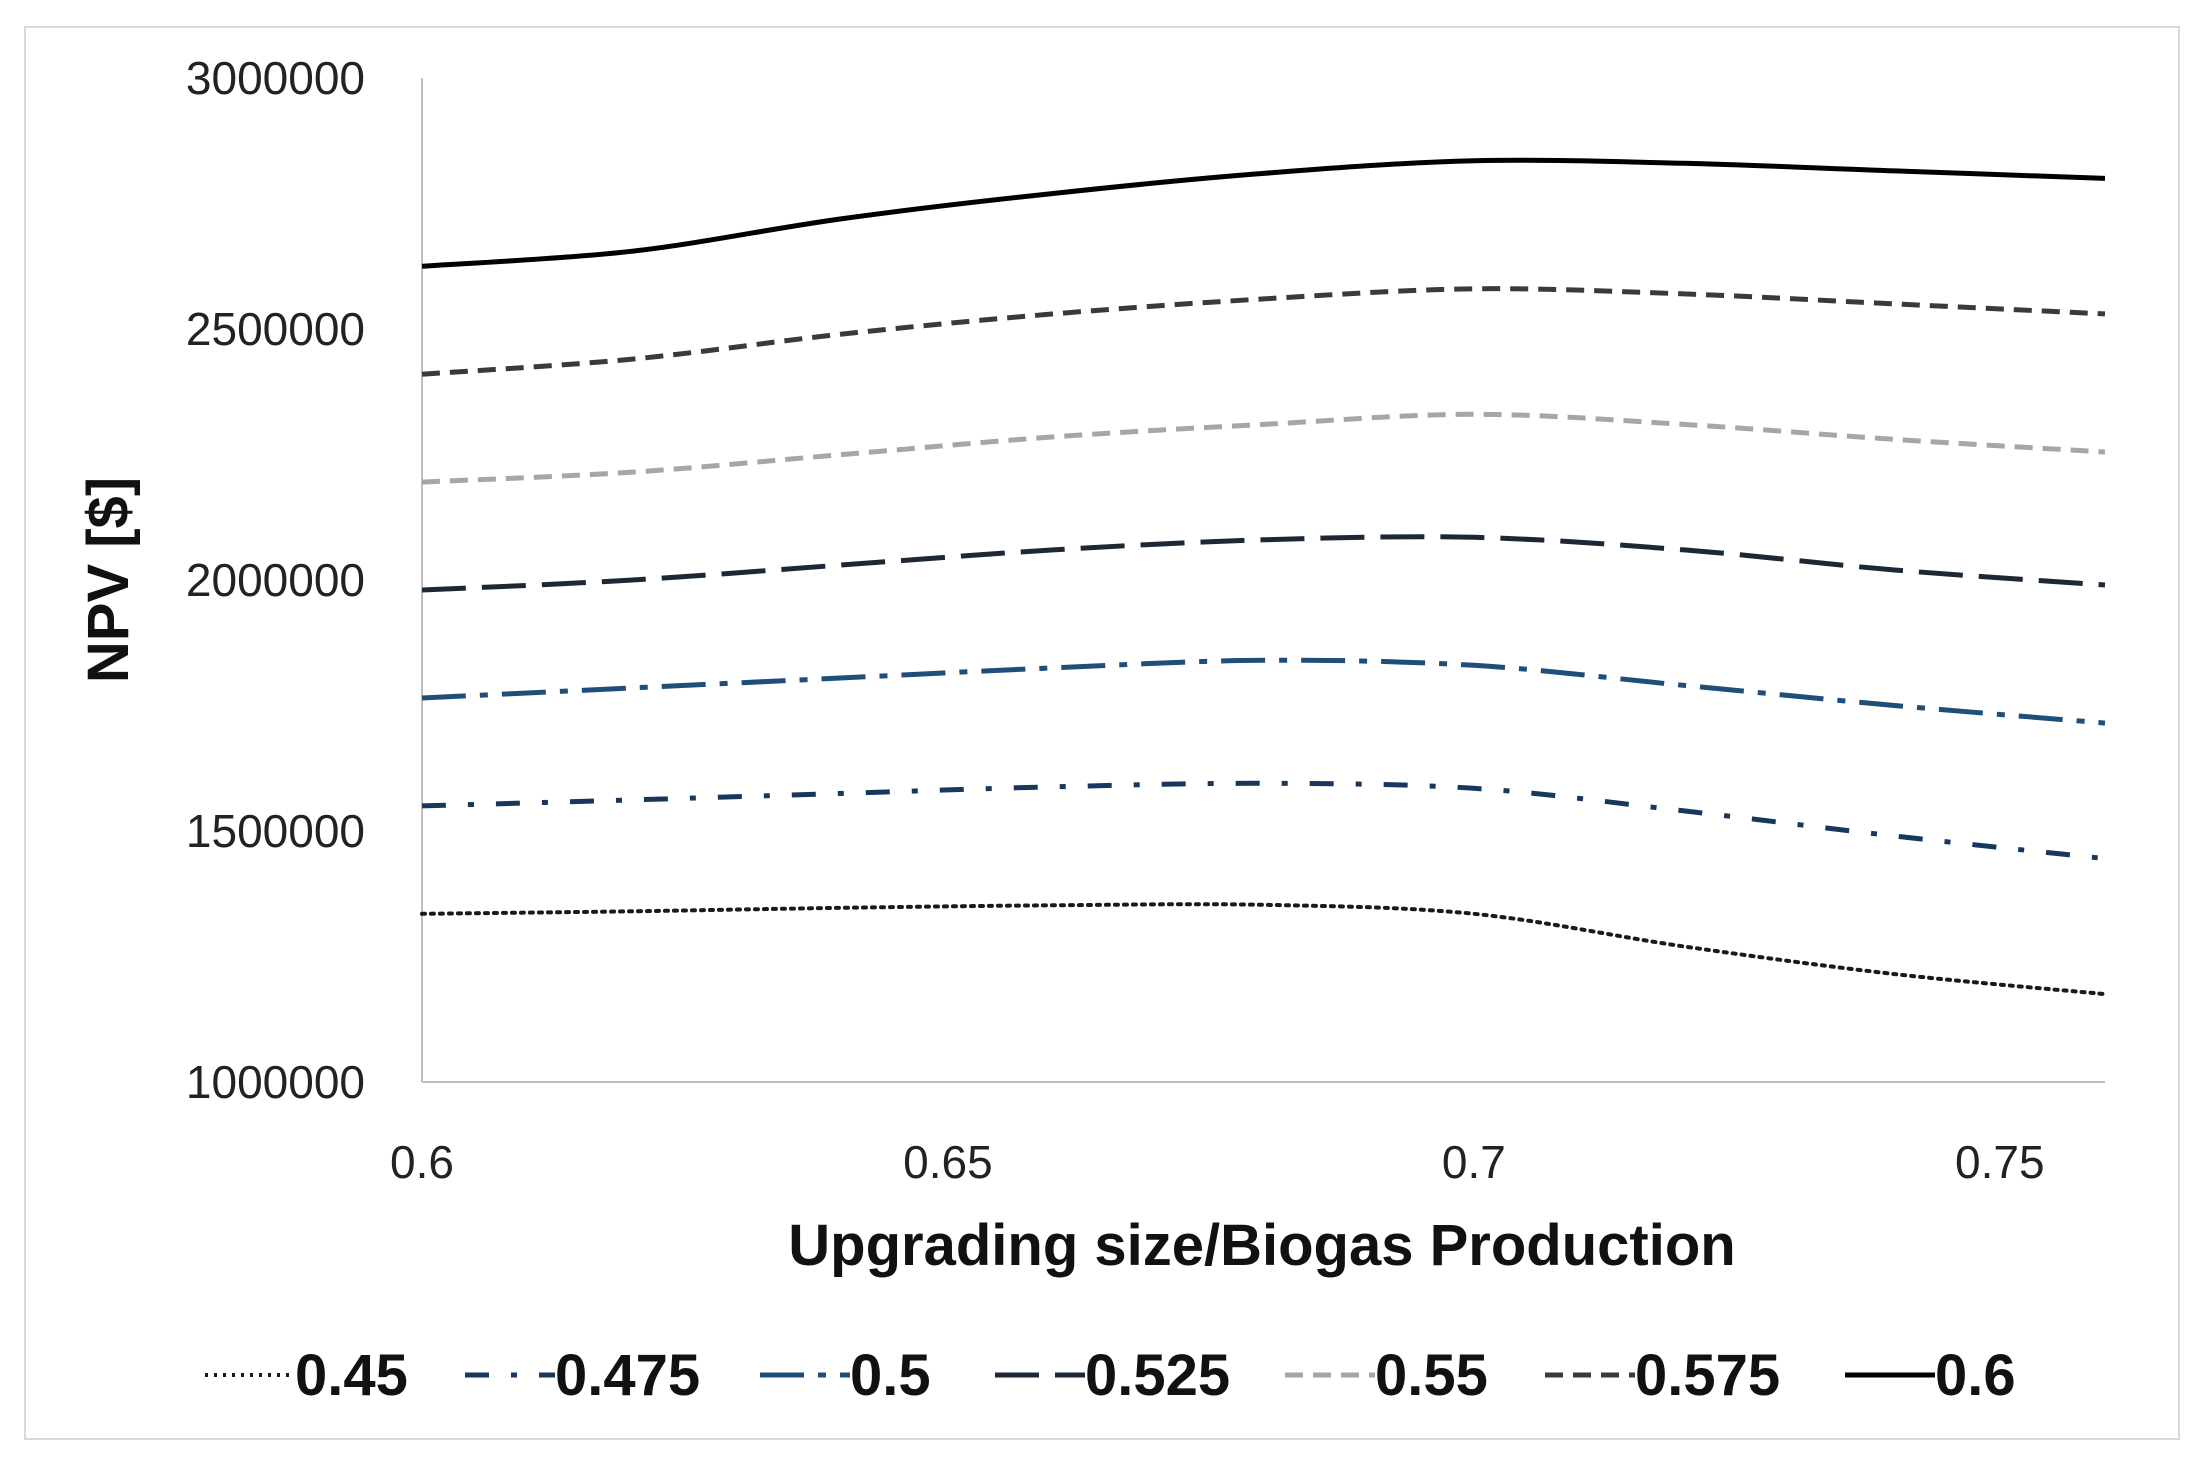  What do you see at coordinates (108, 580) in the screenshot?
I see `y-axis-title: NPV [$]` at bounding box center [108, 580].